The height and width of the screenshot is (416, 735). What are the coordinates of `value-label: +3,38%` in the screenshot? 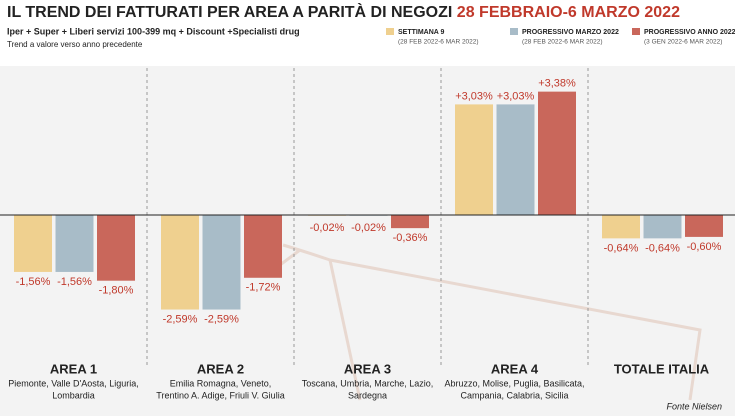 It's located at (557, 84).